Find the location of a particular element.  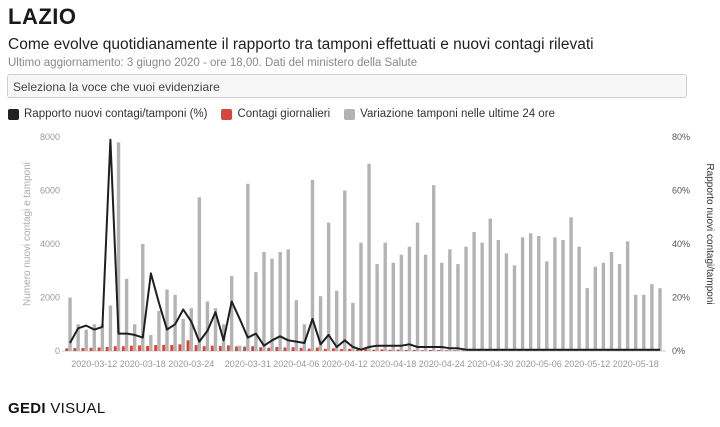

gedi-visual-logo: GEDI VISUAL is located at coordinates (57, 408).